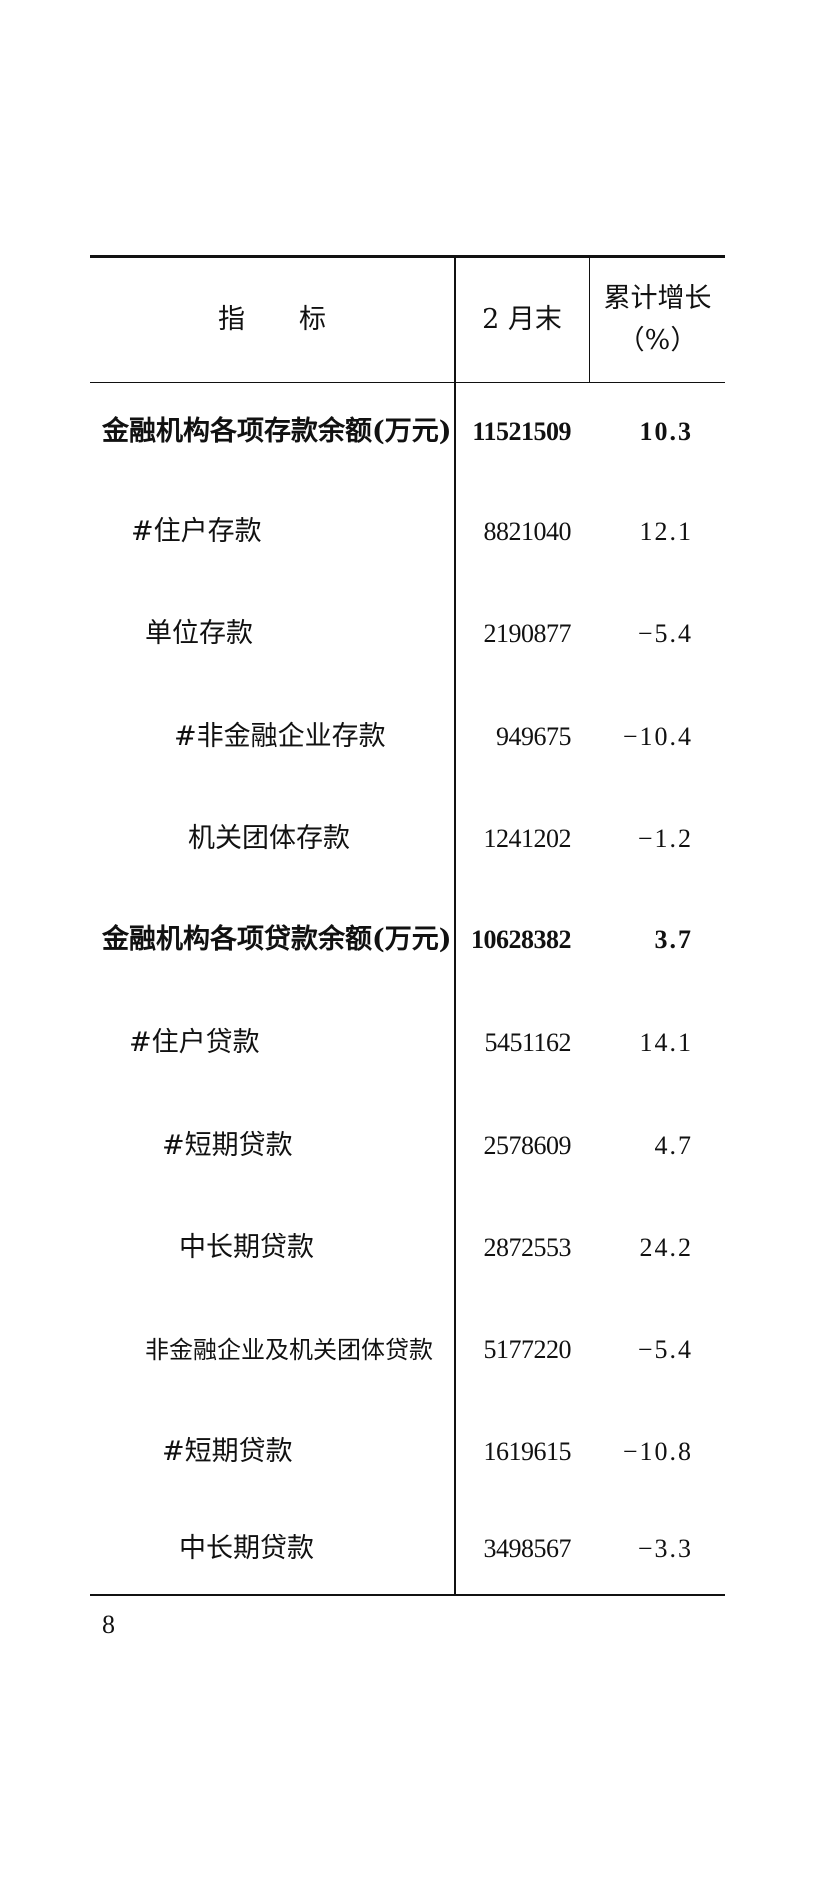  I want to click on table-row: 金融机构各项存款余额(万元) 11521509 10.3, so click(407, 432).